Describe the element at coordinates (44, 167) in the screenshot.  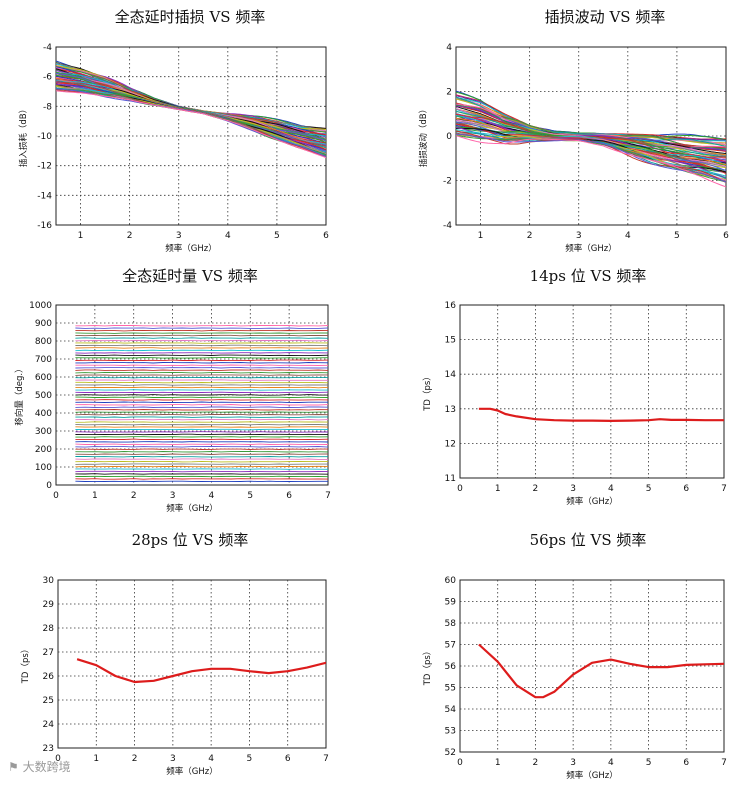
I see `y-tick-label: -12` at that location.